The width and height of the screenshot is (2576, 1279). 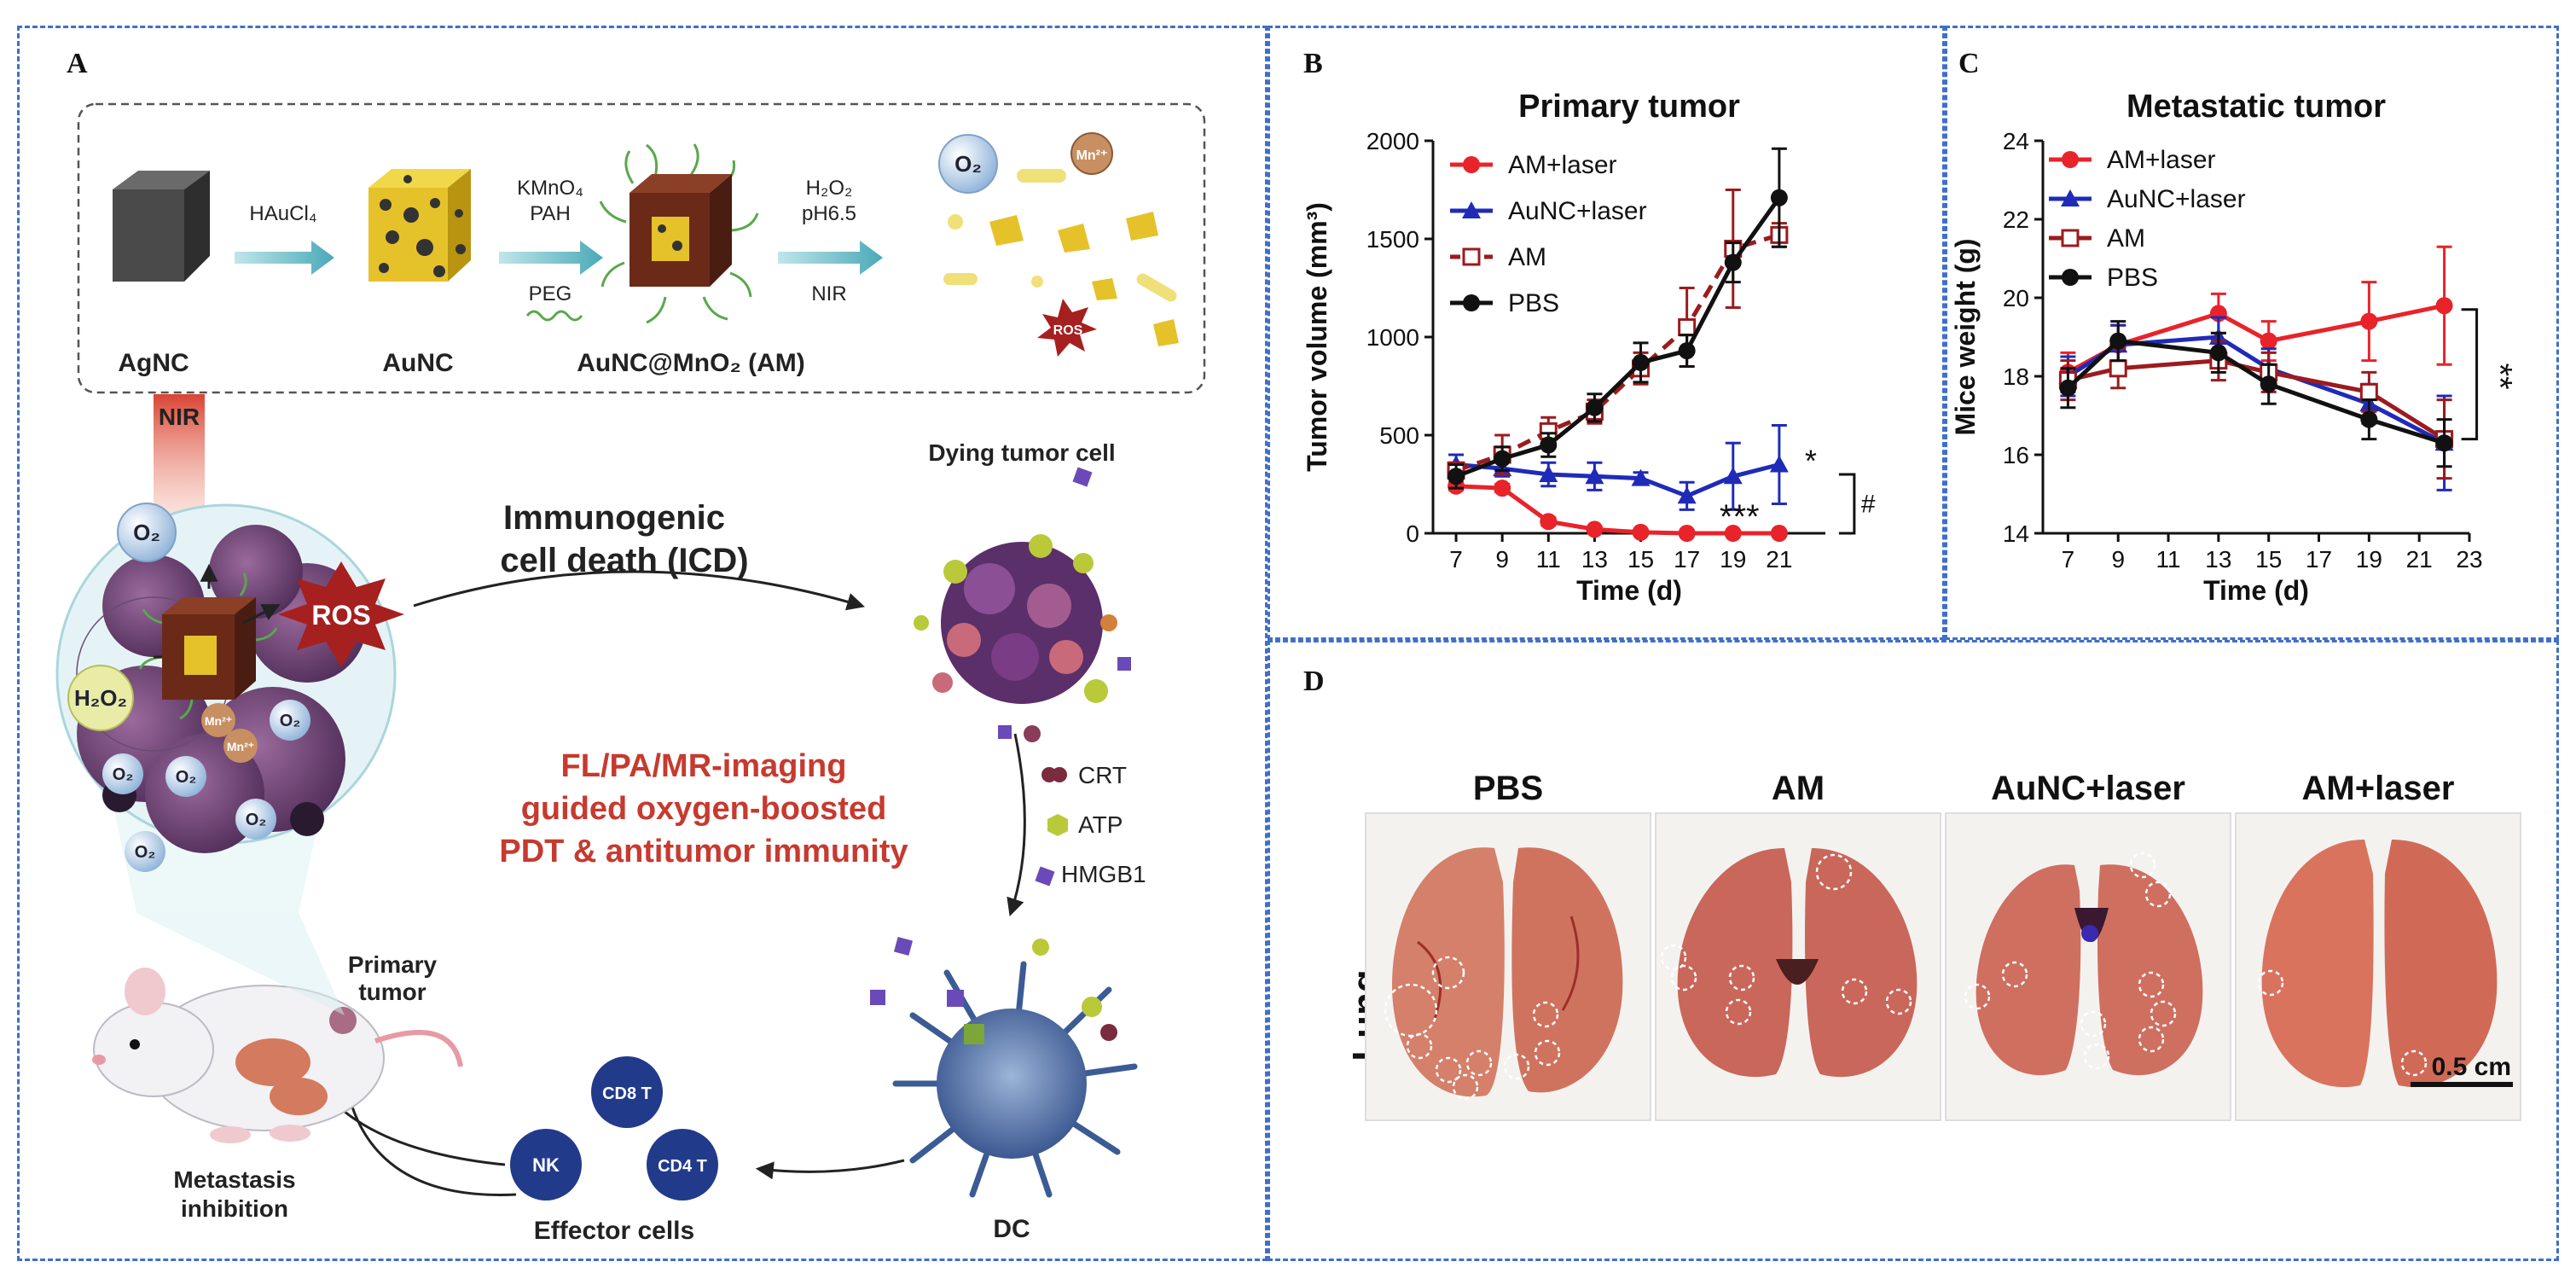 I want to click on hmgb1-label: HMGB1, so click(x=1103, y=874).